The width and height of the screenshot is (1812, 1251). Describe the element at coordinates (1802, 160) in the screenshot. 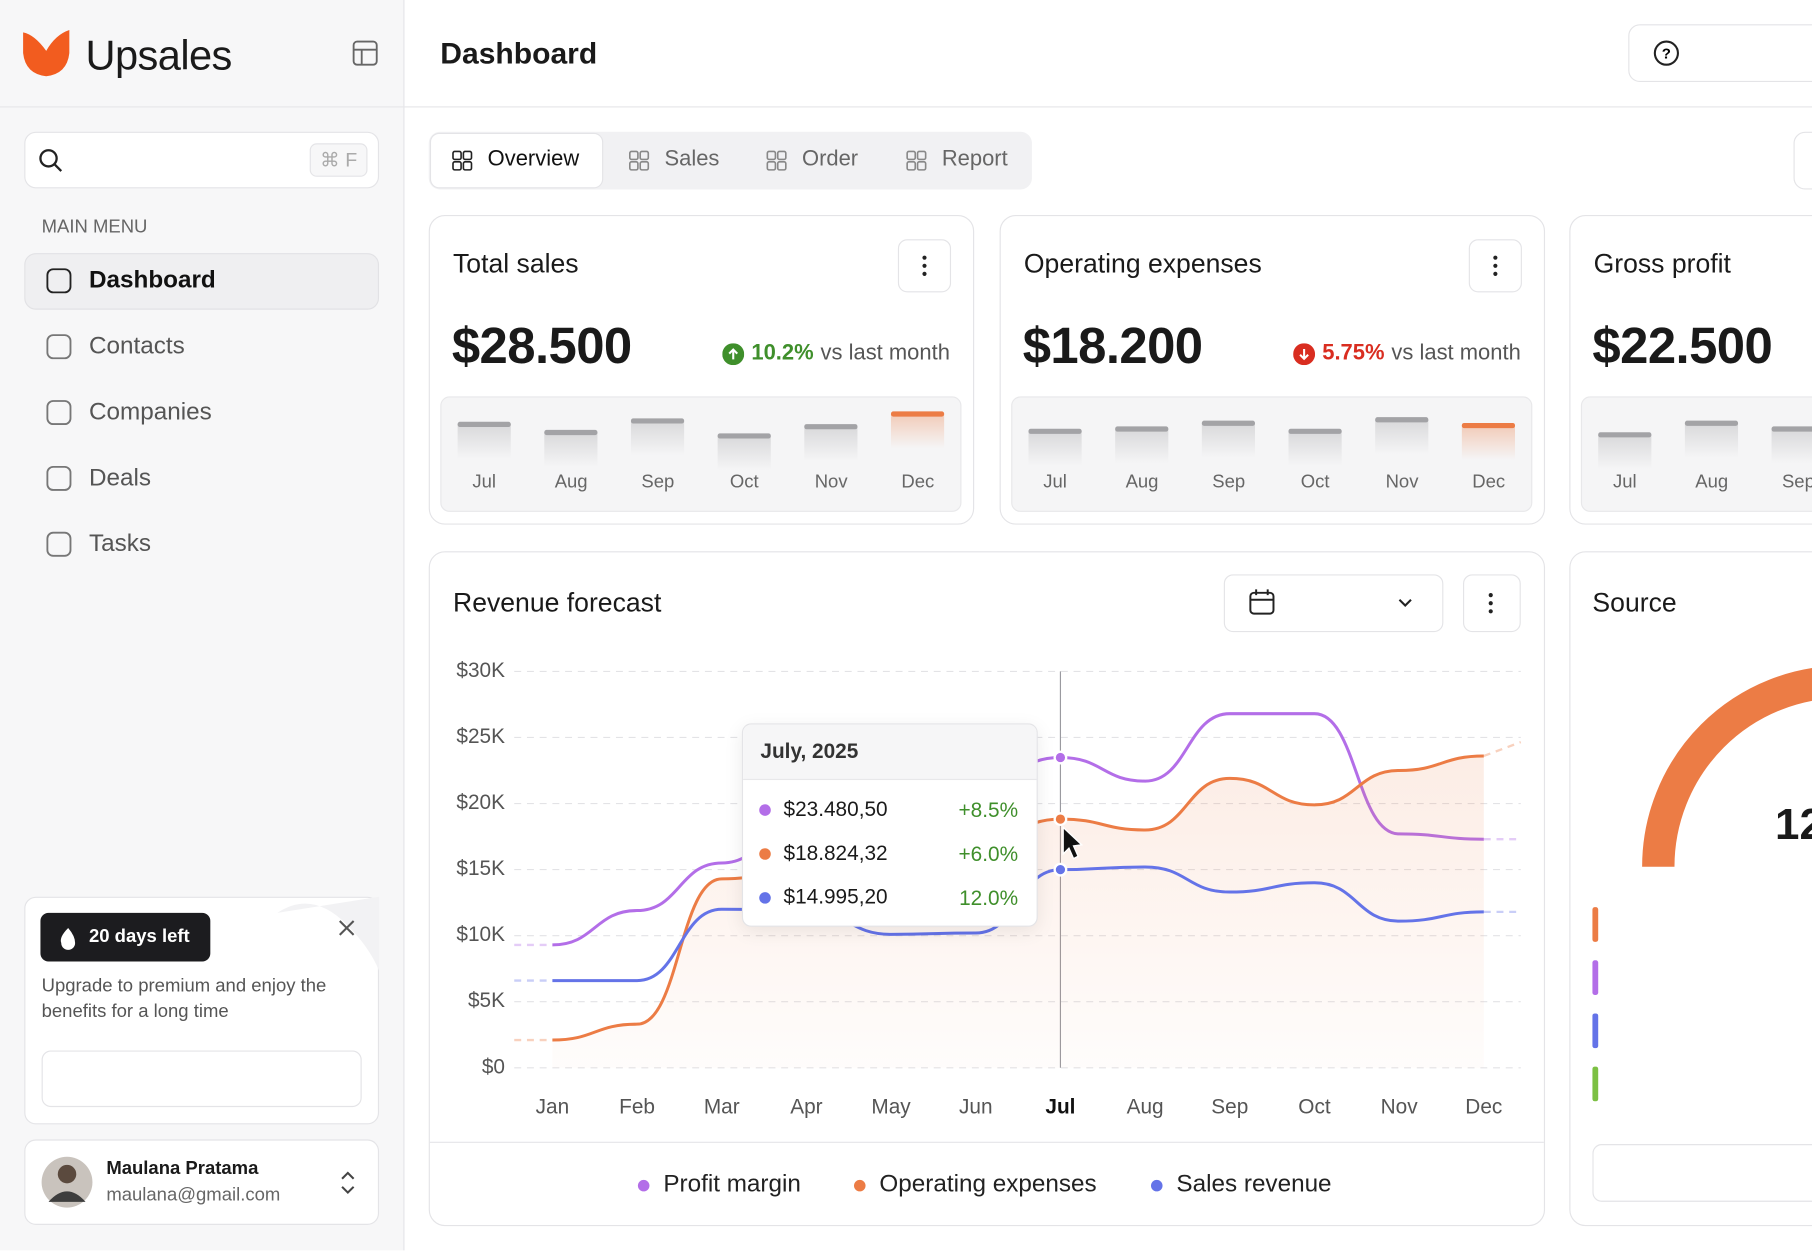

I see `toolbar-button` at that location.